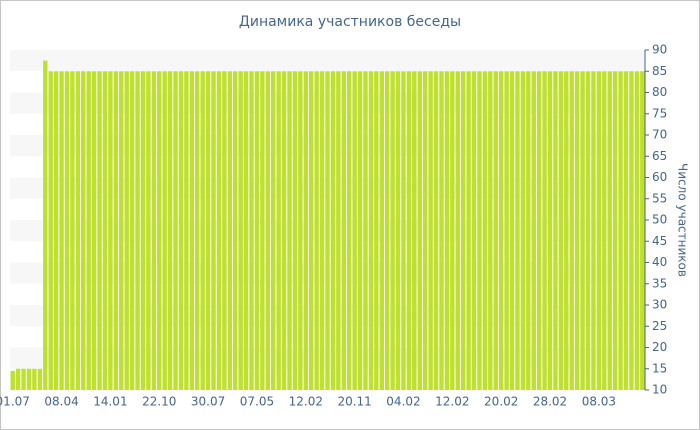  I want to click on chart-title: Динамика участников беседы, so click(350, 22).